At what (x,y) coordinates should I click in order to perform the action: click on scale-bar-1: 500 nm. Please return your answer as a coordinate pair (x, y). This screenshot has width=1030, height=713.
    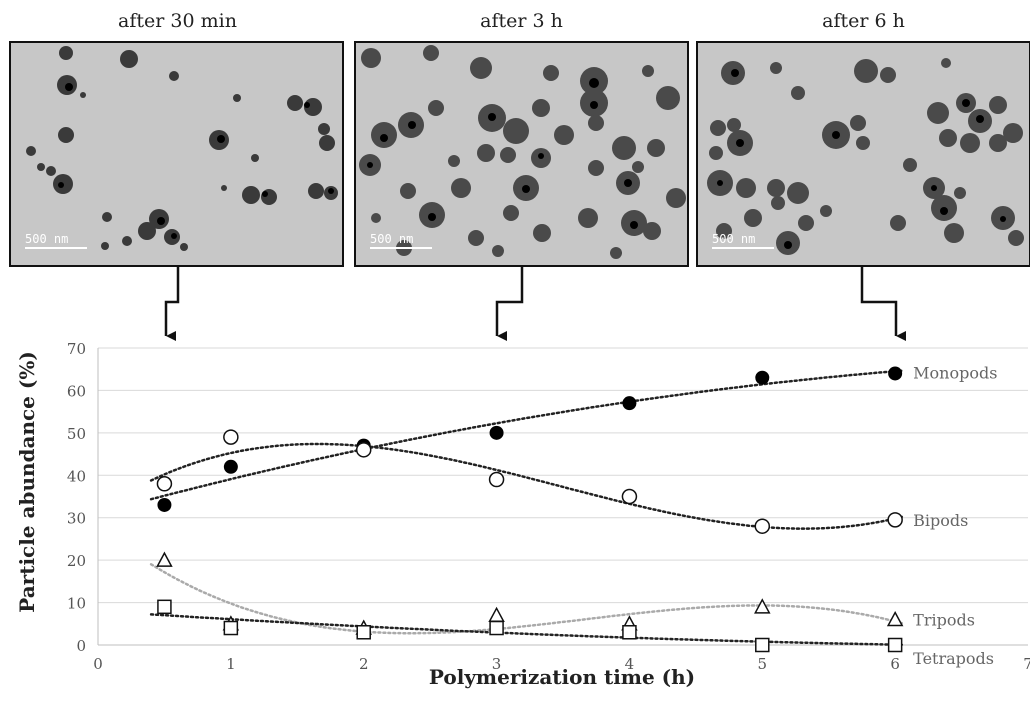
    Looking at the image, I should click on (56, 240).